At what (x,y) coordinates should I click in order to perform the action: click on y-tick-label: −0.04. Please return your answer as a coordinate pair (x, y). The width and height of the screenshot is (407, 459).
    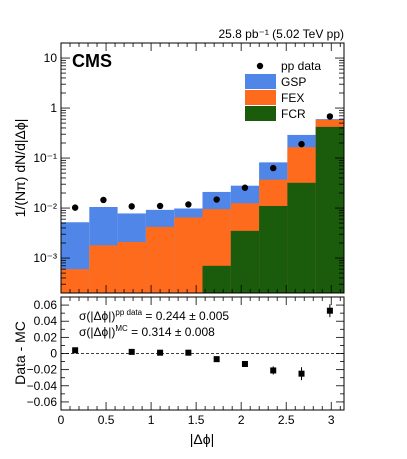
    Looking at the image, I should click on (42, 386).